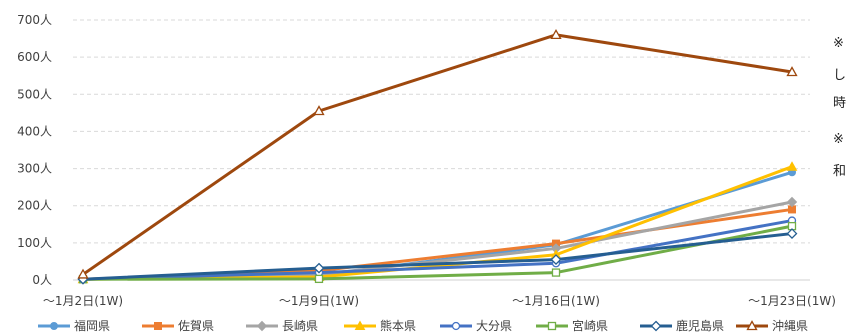 The image size is (846, 335). Describe the element at coordinates (839, 103) in the screenshot. I see `note-line-3: 時` at that location.